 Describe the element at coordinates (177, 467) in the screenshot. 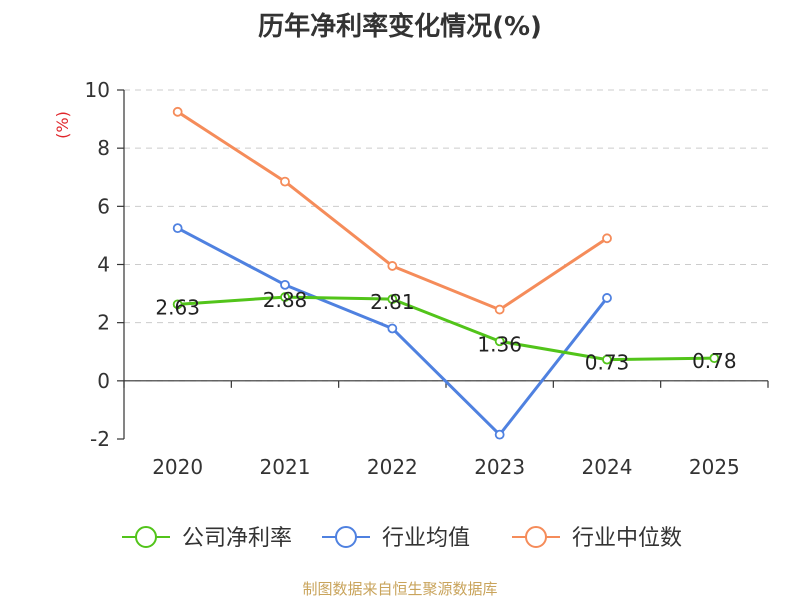

I see `x-tick-label: 2020` at that location.